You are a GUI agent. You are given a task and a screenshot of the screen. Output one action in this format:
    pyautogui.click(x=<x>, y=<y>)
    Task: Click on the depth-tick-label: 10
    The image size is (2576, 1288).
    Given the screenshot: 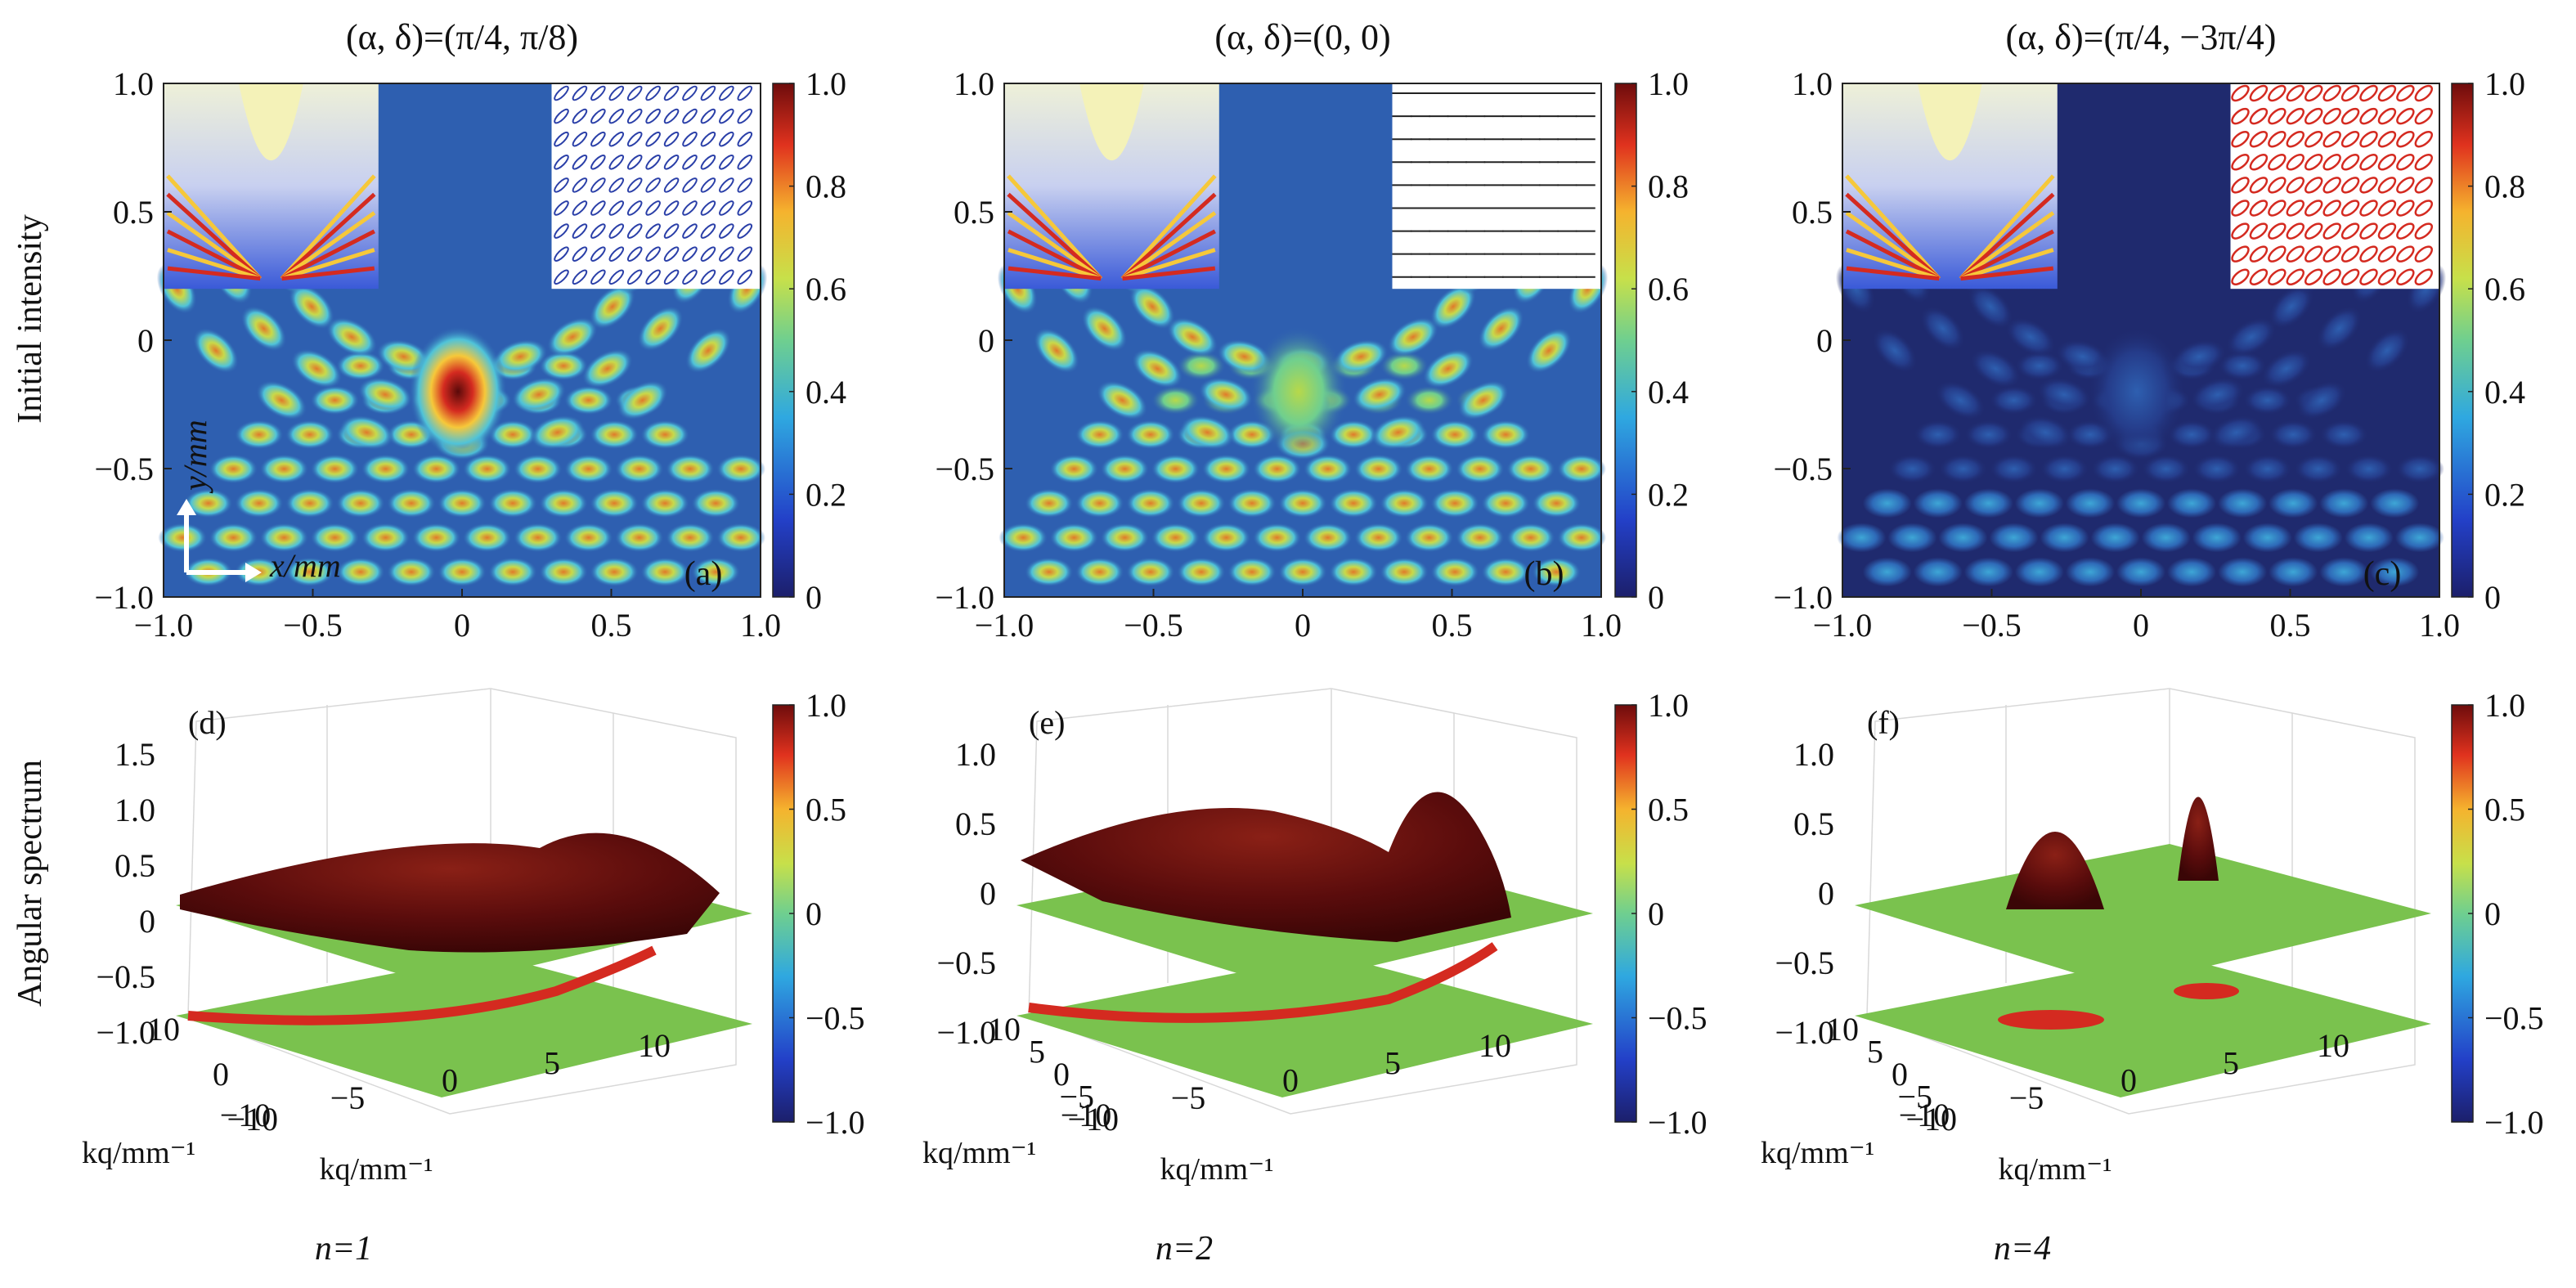 What is the action you would take?
    pyautogui.click(x=1843, y=1029)
    